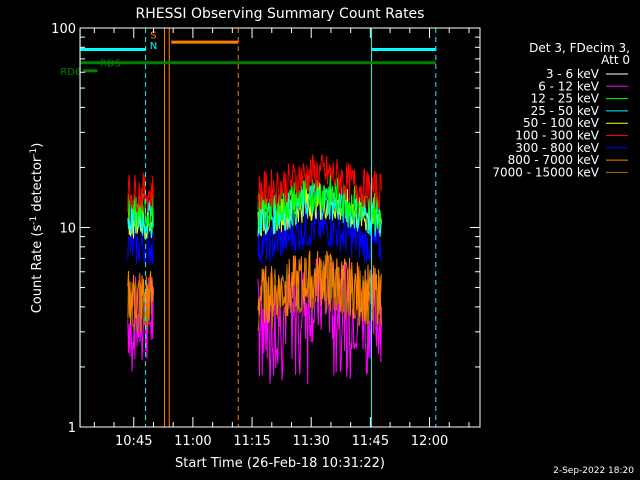 Image resolution: width=640 pixels, height=480 pixels. I want to click on y-axis-label-main: Count Rate (s, so click(37, 269).